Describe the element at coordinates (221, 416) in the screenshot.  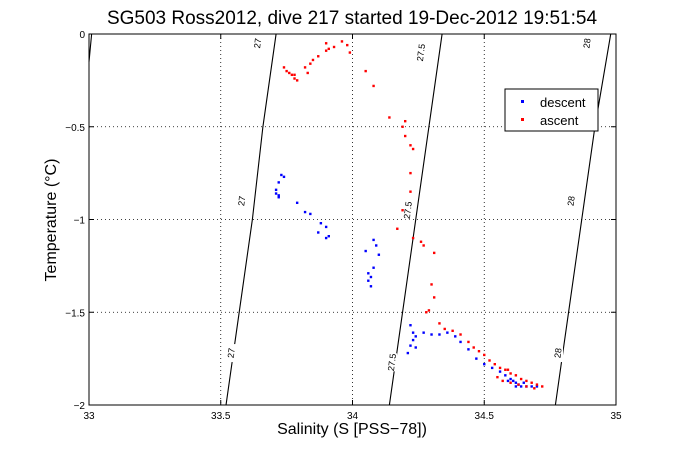
I see `x-tick-label: 33.5` at that location.